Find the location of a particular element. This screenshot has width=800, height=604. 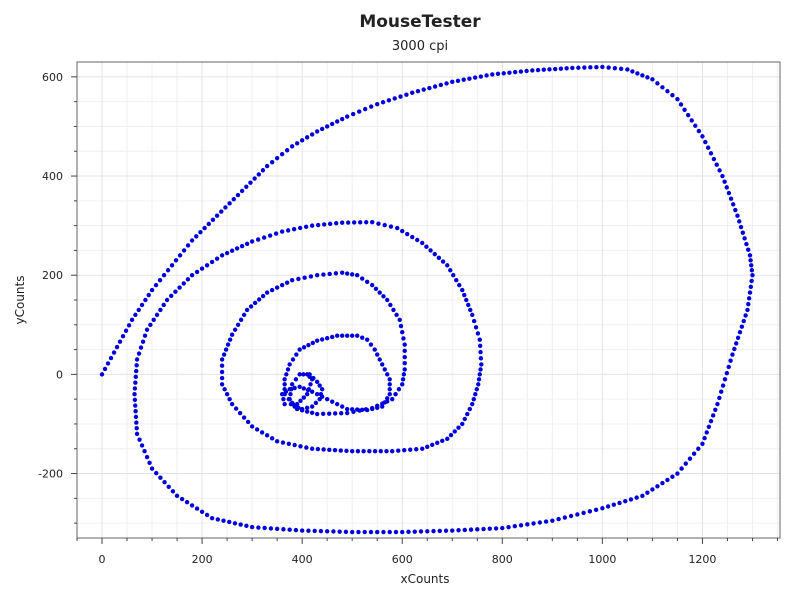

x-axis-label: xCounts is located at coordinates (425, 579).